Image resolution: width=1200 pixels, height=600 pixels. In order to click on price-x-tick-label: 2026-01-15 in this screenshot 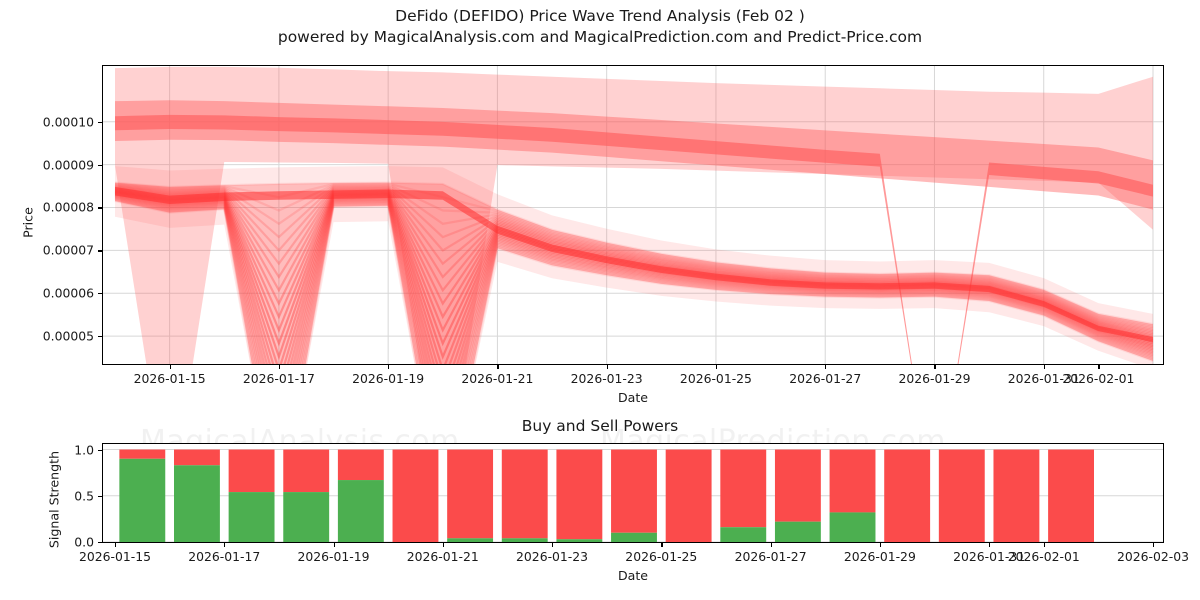, I will do `click(169, 378)`.